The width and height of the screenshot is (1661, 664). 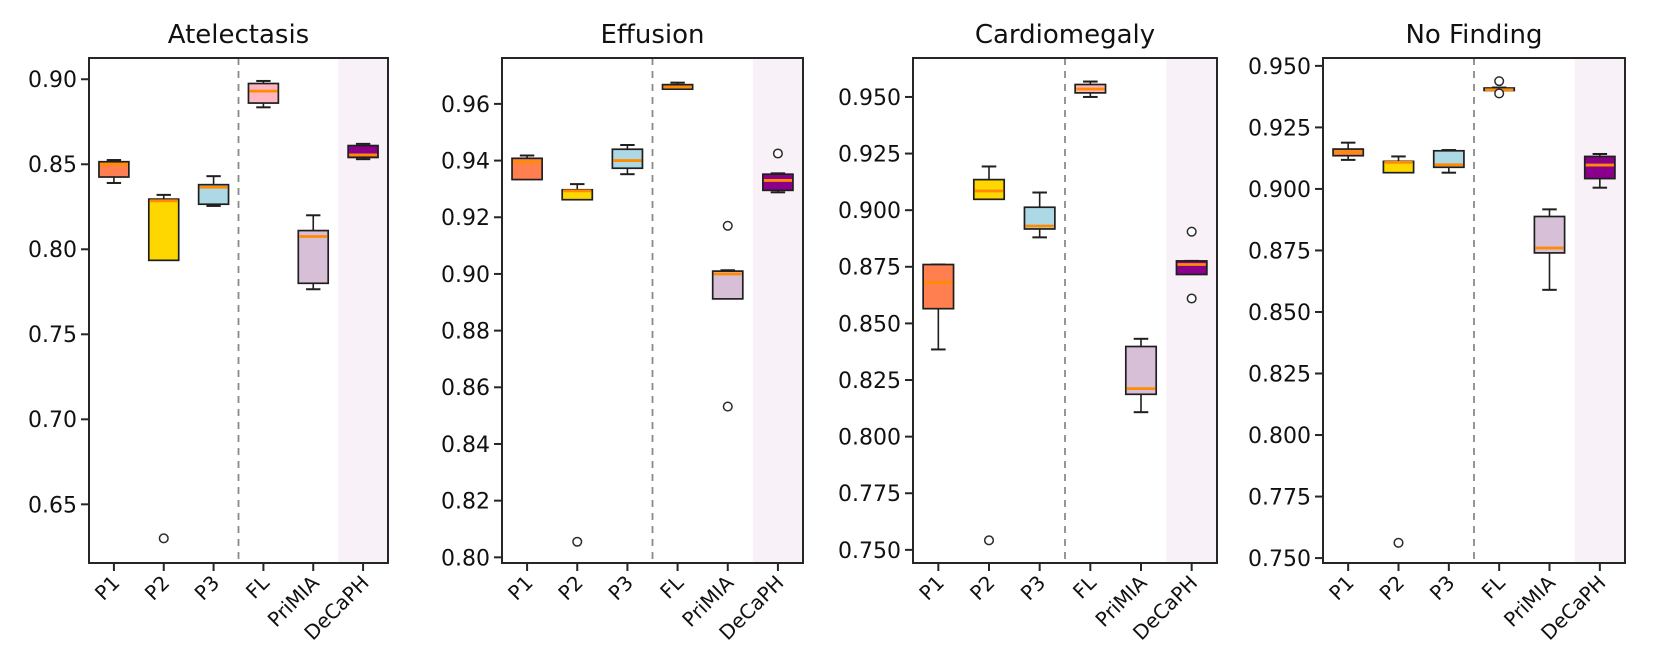 What do you see at coordinates (653, 35) in the screenshot?
I see `chart-title: Effusion` at bounding box center [653, 35].